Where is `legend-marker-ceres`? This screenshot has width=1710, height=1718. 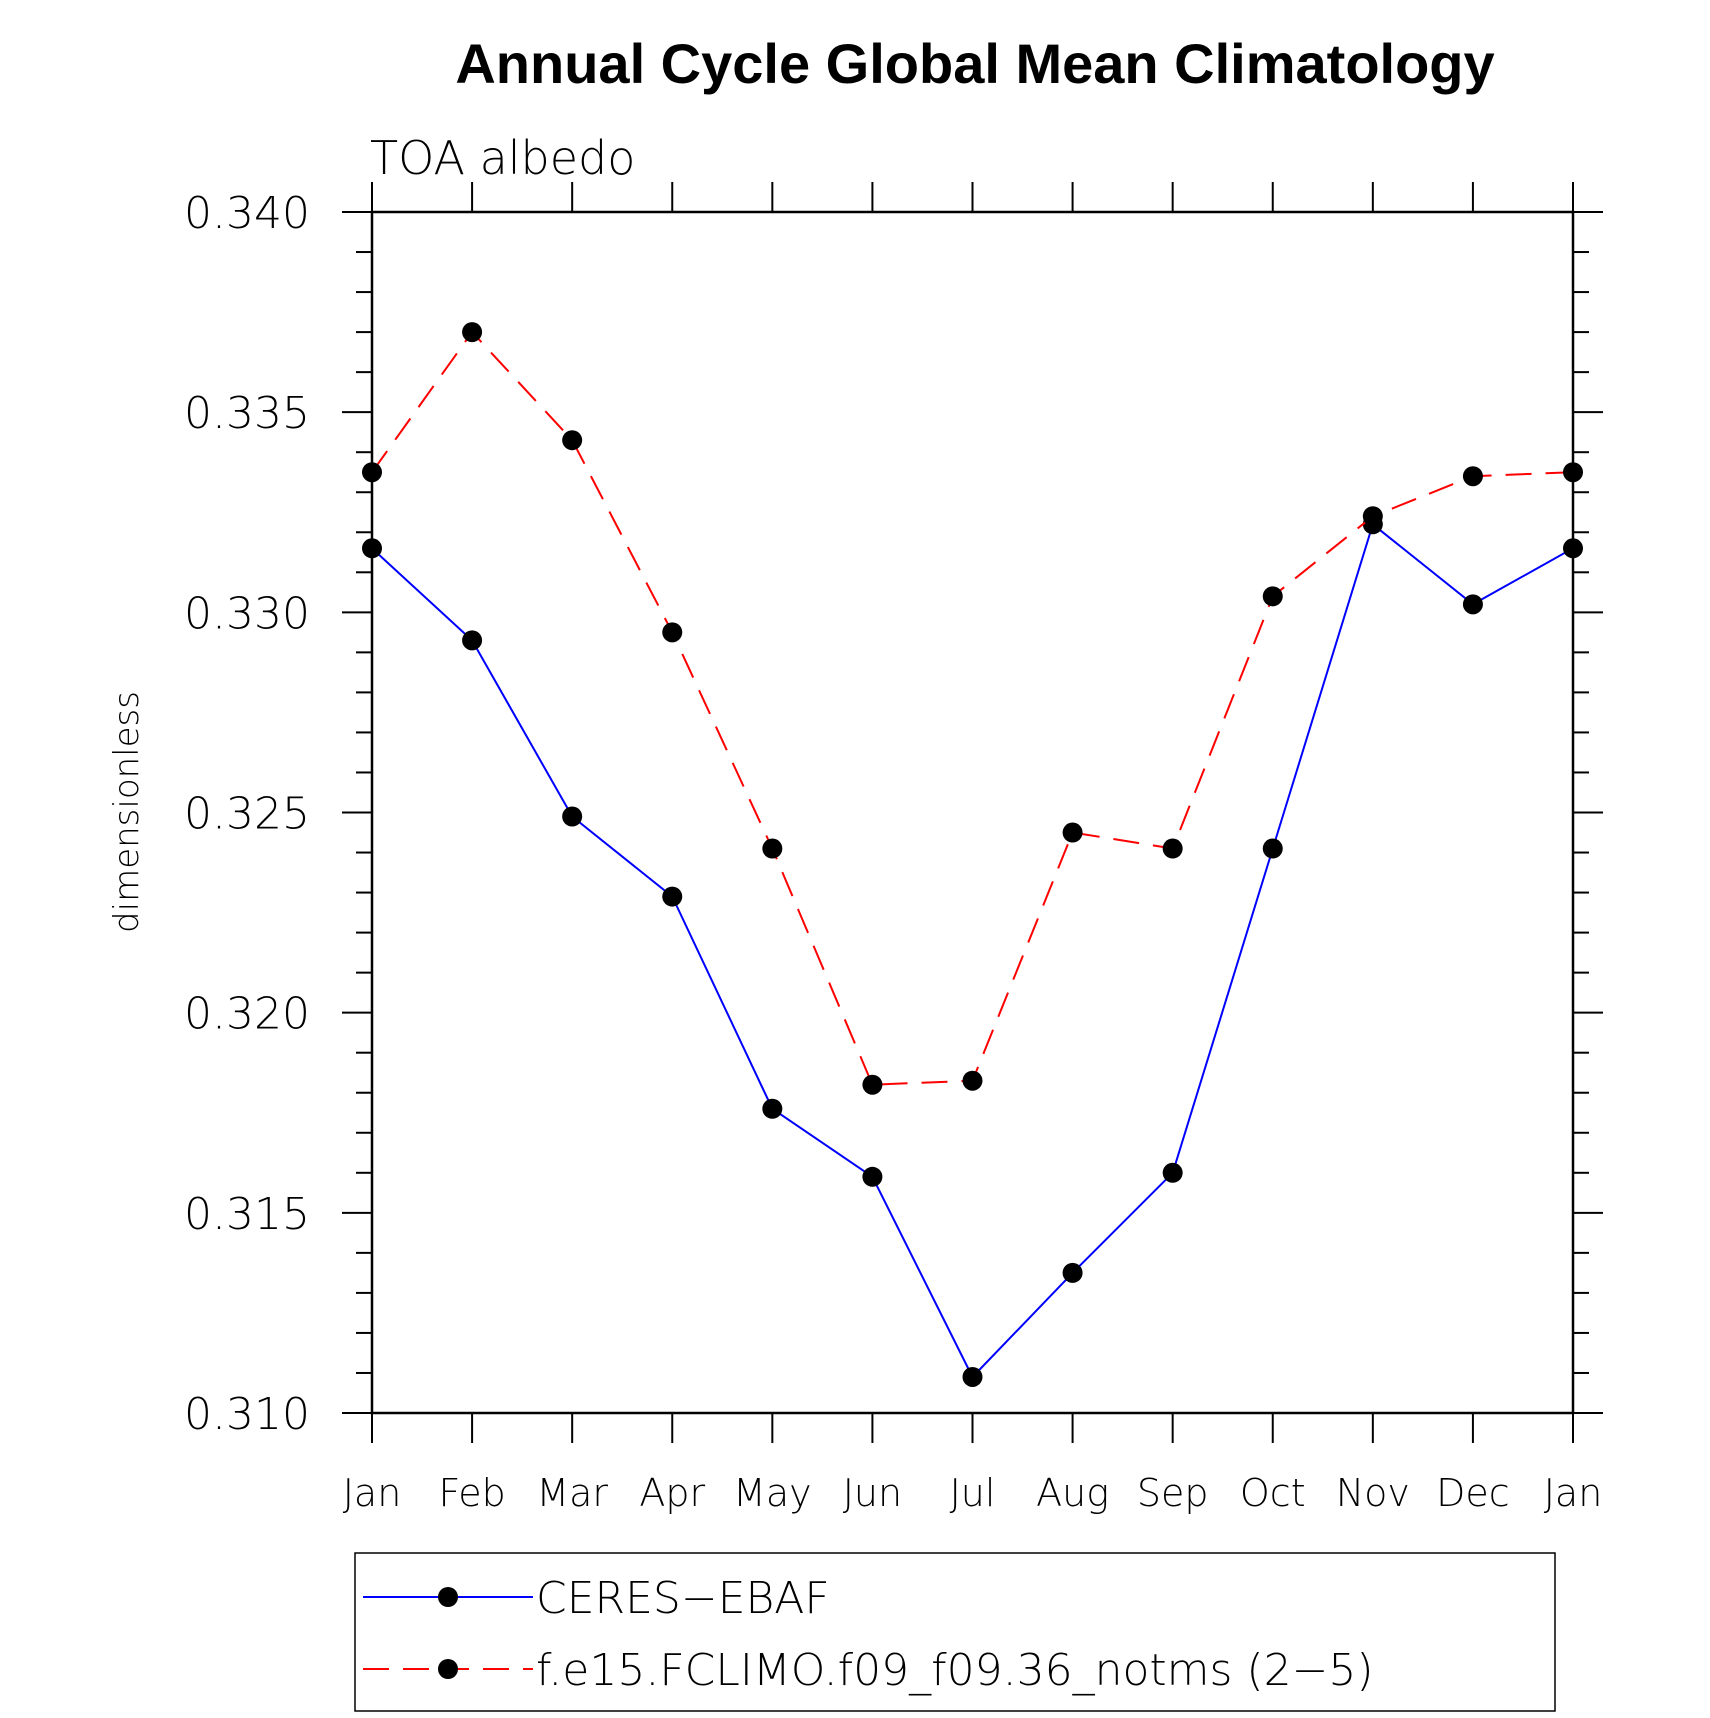
legend-marker-ceres is located at coordinates (448, 1597).